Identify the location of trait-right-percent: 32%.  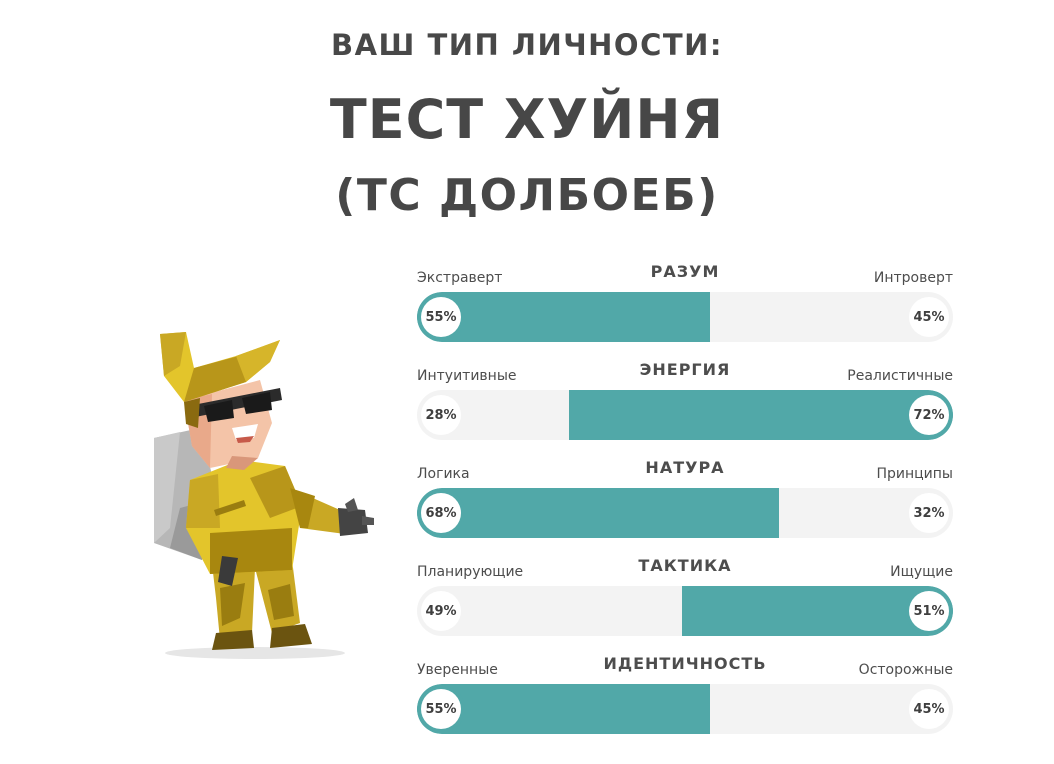
(929, 513).